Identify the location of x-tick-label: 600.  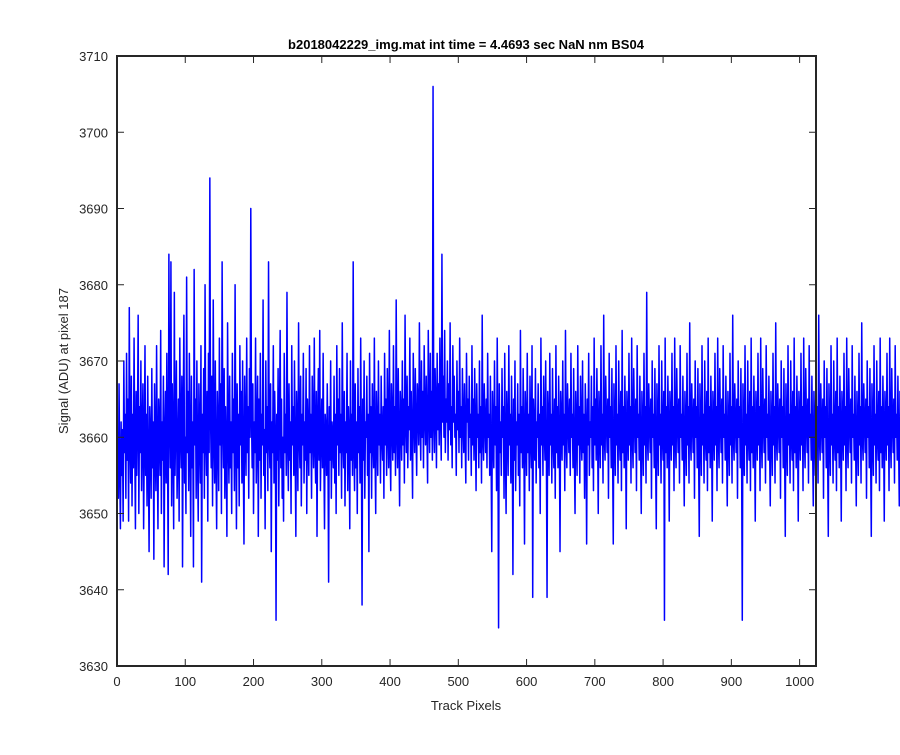
(527, 681).